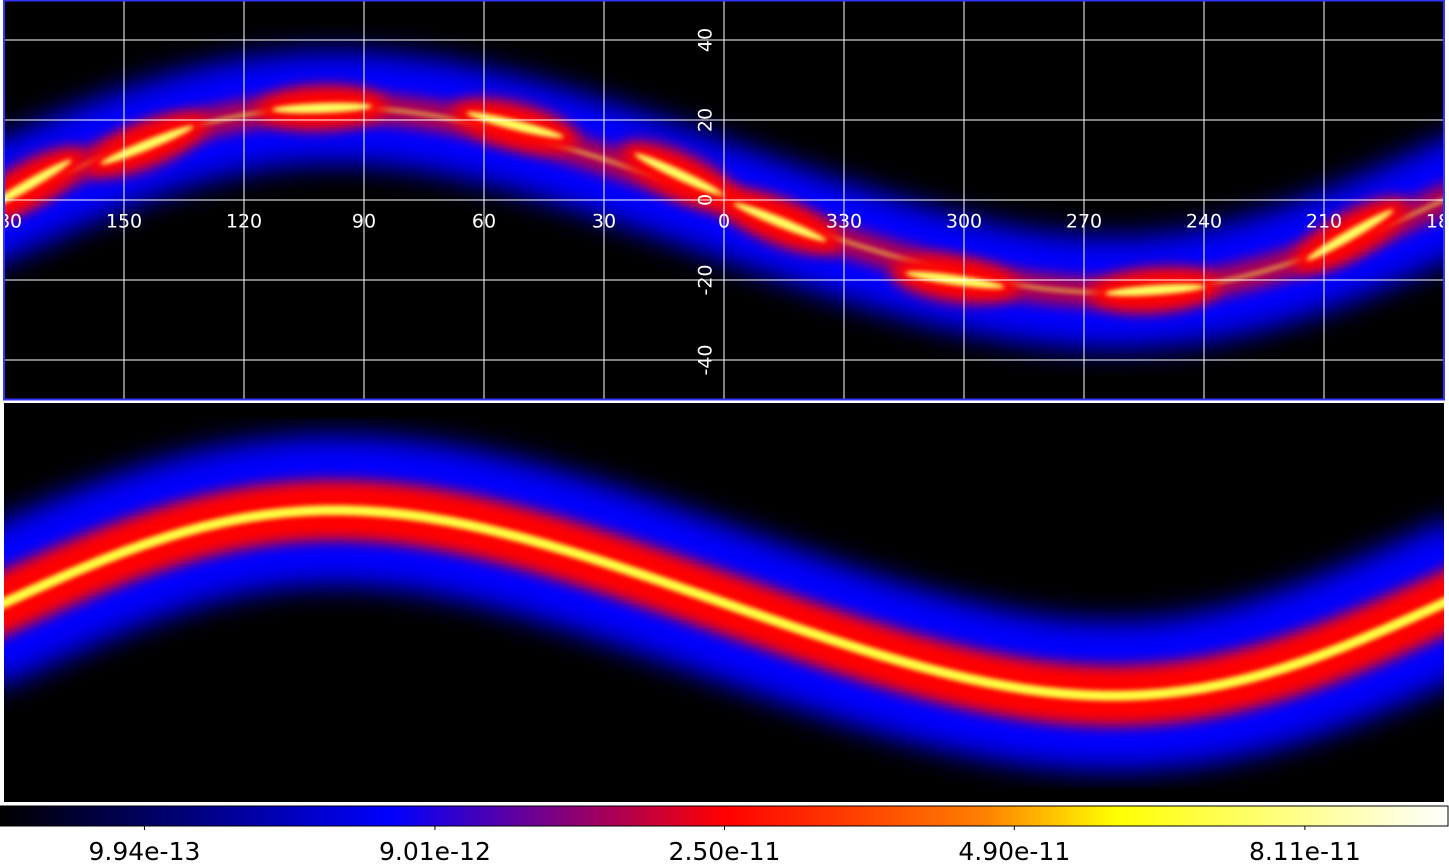  What do you see at coordinates (244, 222) in the screenshot?
I see `lon-label: 120` at bounding box center [244, 222].